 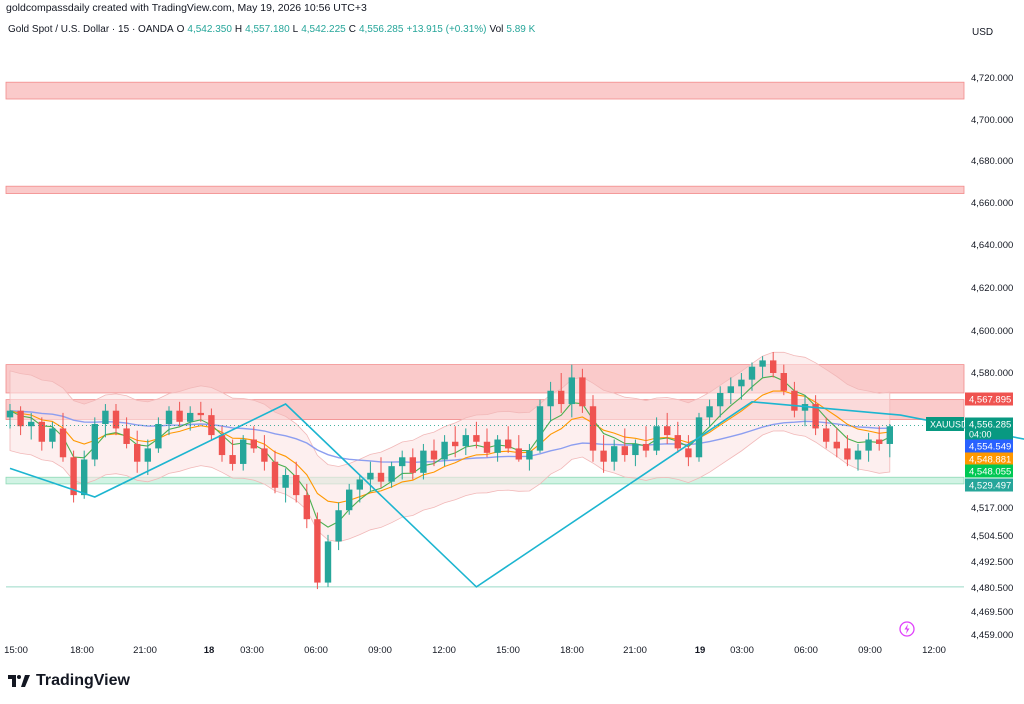 I want to click on x-tick-label: 19, so click(x=700, y=650).